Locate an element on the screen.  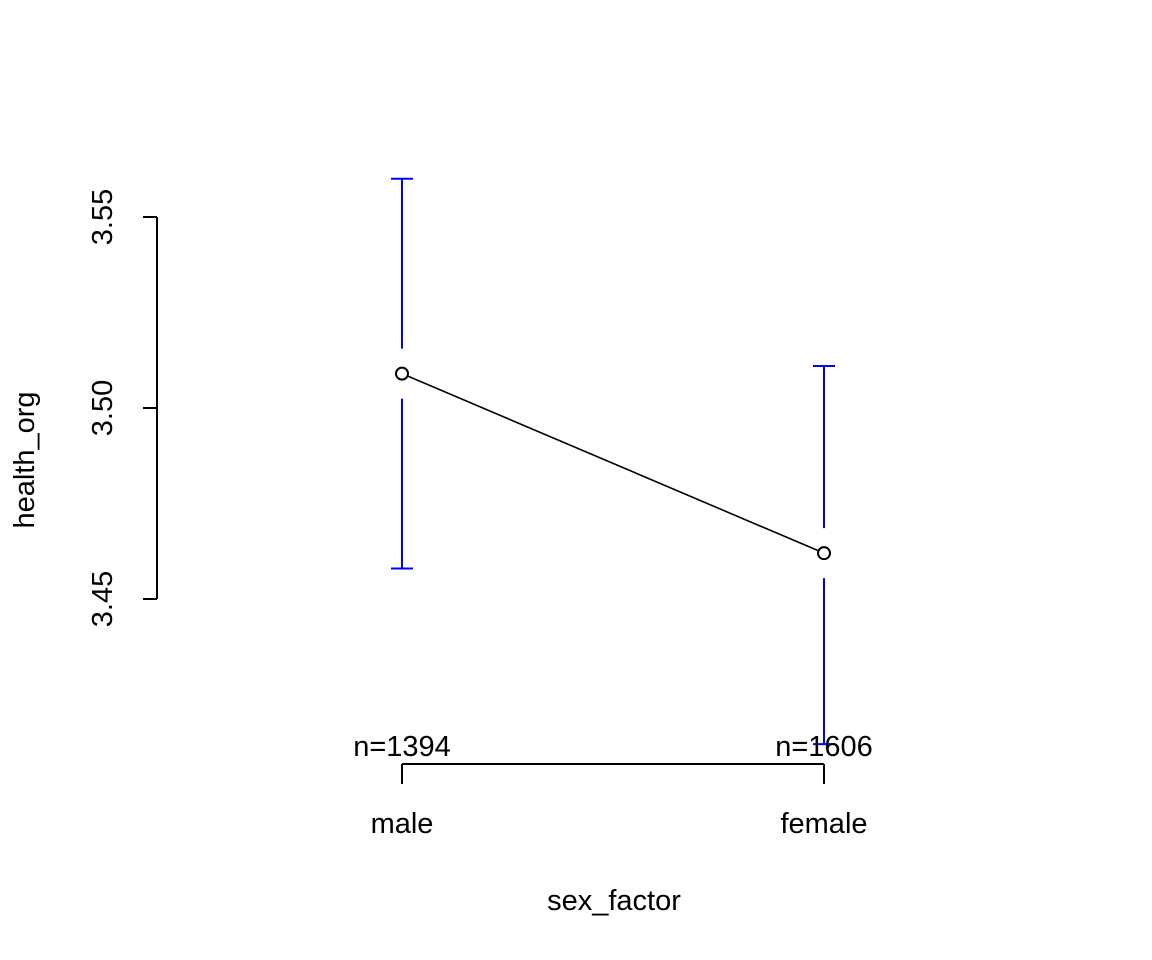
y-tick-label: 3.45 is located at coordinates (103, 599).